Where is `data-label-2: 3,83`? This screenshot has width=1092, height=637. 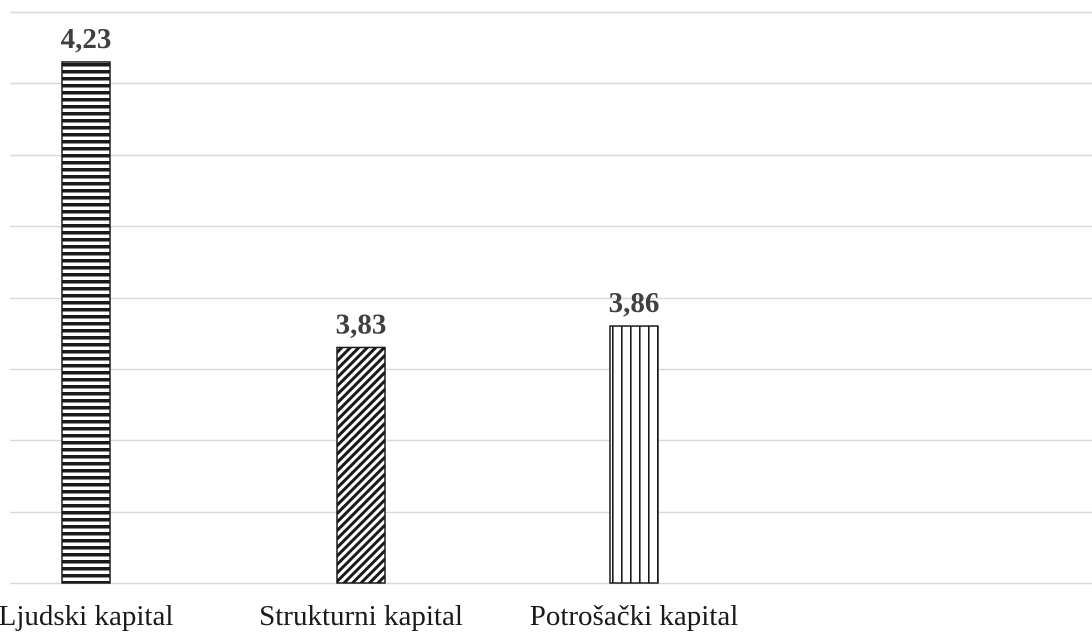 data-label-2: 3,83 is located at coordinates (361, 324).